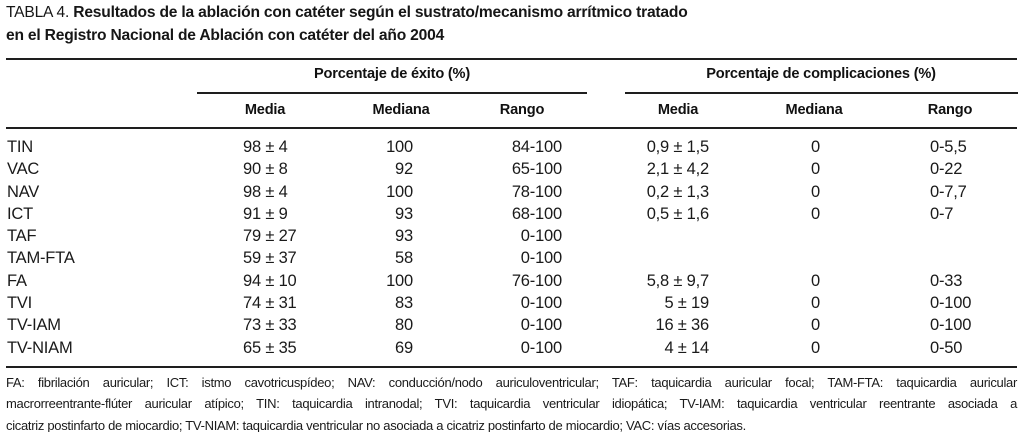  Describe the element at coordinates (392, 74) in the screenshot. I see `group-header-exito: Porcentaje de éxito (%)` at that location.